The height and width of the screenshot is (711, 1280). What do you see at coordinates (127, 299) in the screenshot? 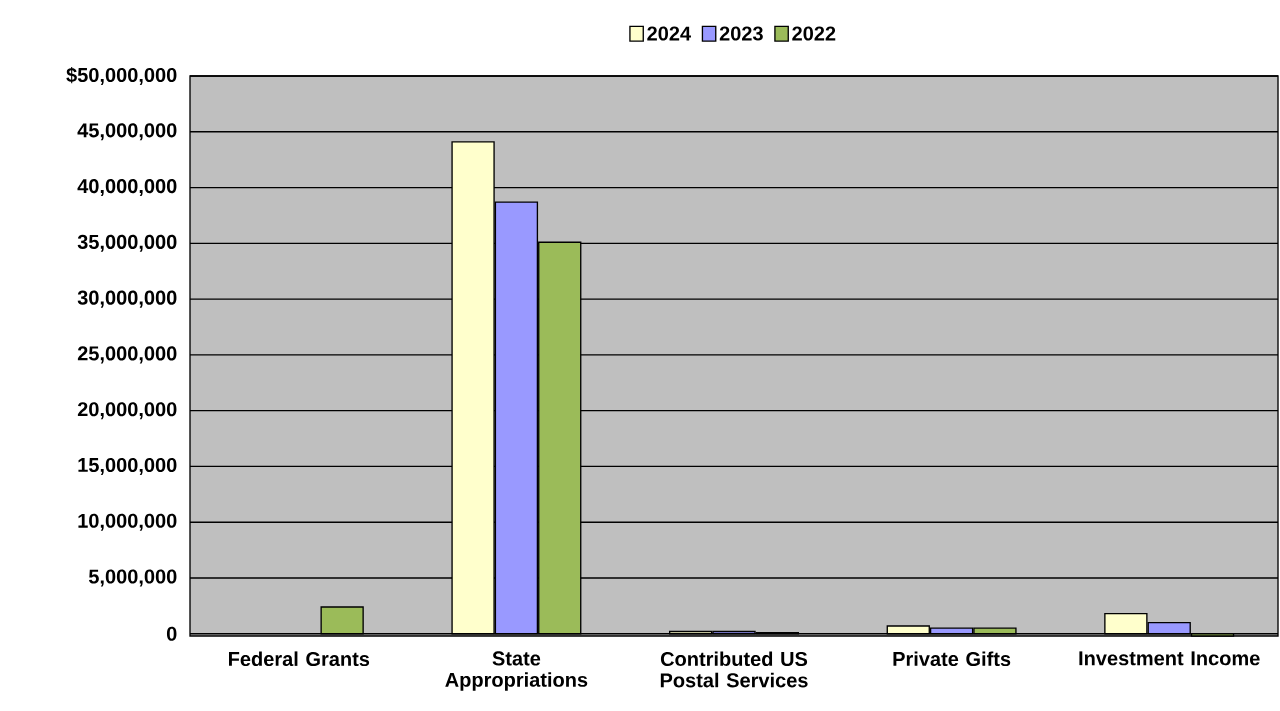
I see `y-tick-label: 30,000,000` at bounding box center [127, 299].